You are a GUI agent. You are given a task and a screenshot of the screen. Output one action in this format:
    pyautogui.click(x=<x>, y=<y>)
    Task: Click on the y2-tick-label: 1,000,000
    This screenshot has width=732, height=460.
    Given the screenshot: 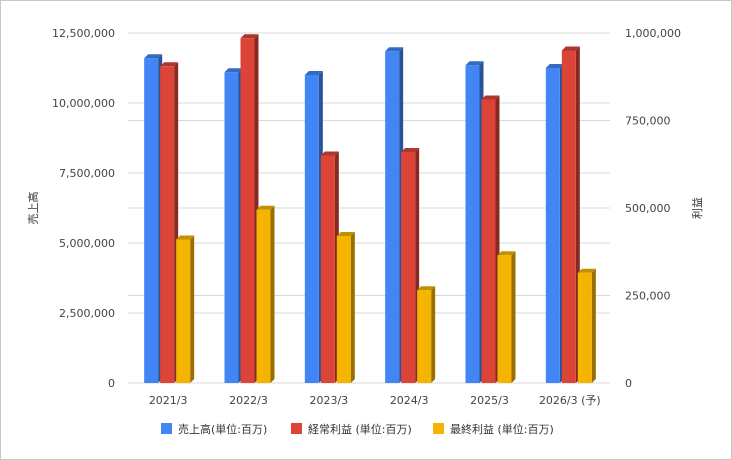 What is the action you would take?
    pyautogui.click(x=653, y=33)
    